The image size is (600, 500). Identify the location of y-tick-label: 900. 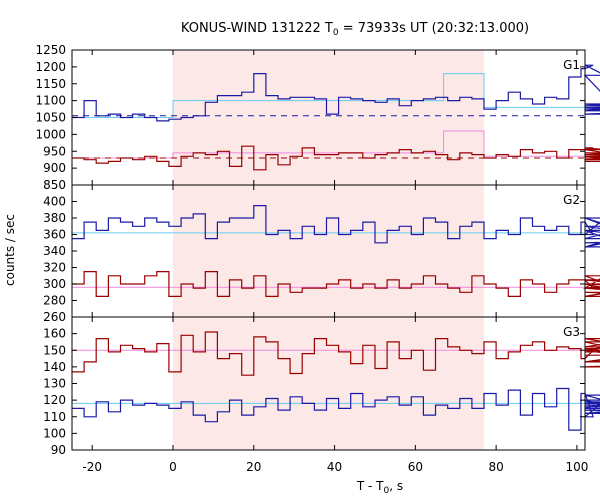
(54, 168).